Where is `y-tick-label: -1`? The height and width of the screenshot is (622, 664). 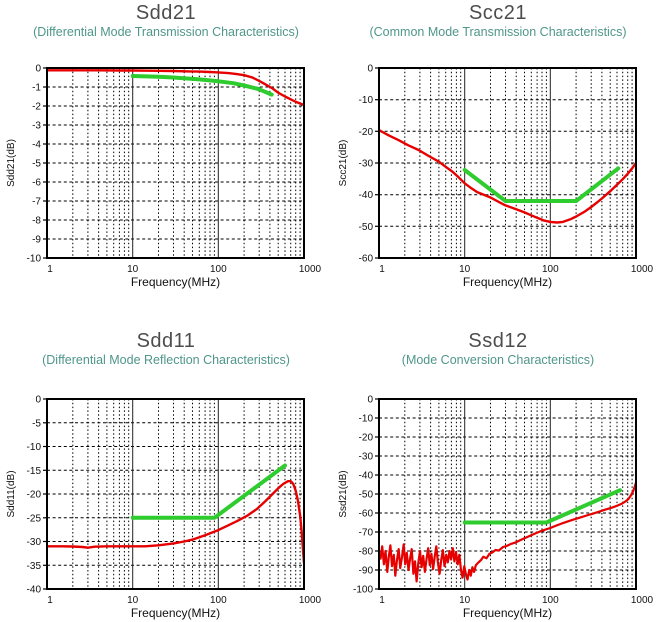 y-tick-label: -1 is located at coordinates (36, 88).